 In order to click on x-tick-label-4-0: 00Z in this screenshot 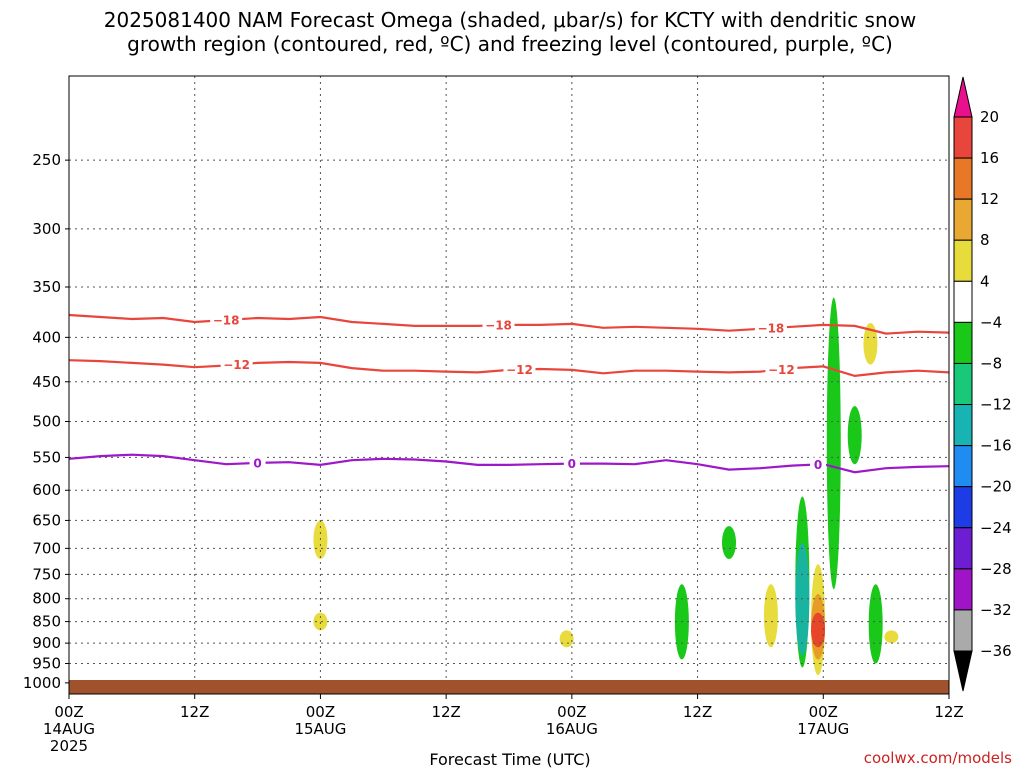, I will do `click(571, 712)`.